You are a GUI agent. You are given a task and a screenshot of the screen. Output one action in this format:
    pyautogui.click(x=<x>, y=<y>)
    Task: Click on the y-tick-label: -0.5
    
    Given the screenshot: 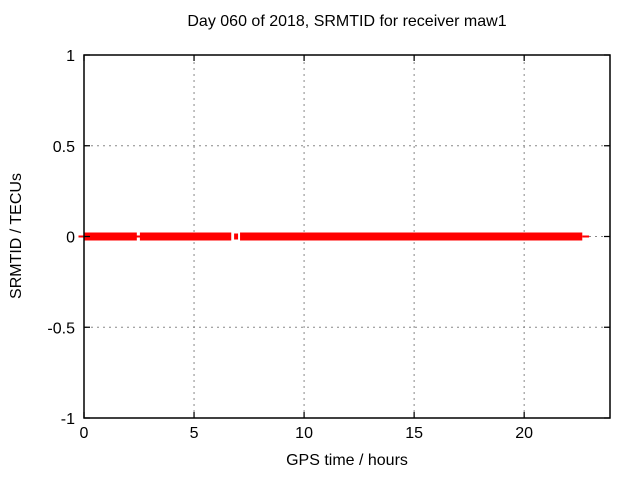 What is the action you would take?
    pyautogui.click(x=61, y=328)
    